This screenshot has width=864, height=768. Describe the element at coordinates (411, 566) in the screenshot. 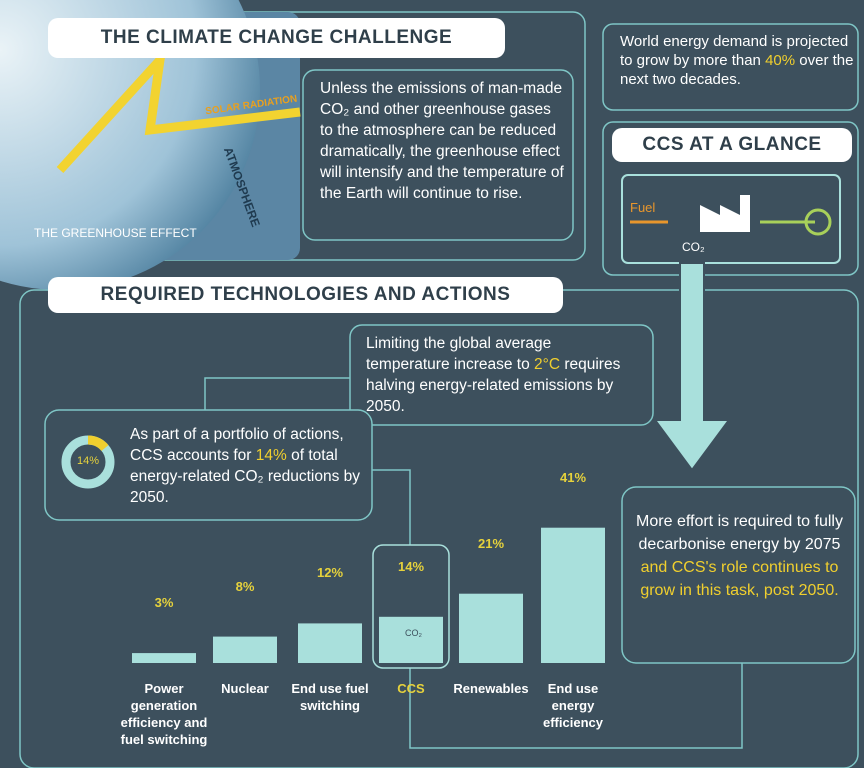

I see `value-label: 14%` at that location.